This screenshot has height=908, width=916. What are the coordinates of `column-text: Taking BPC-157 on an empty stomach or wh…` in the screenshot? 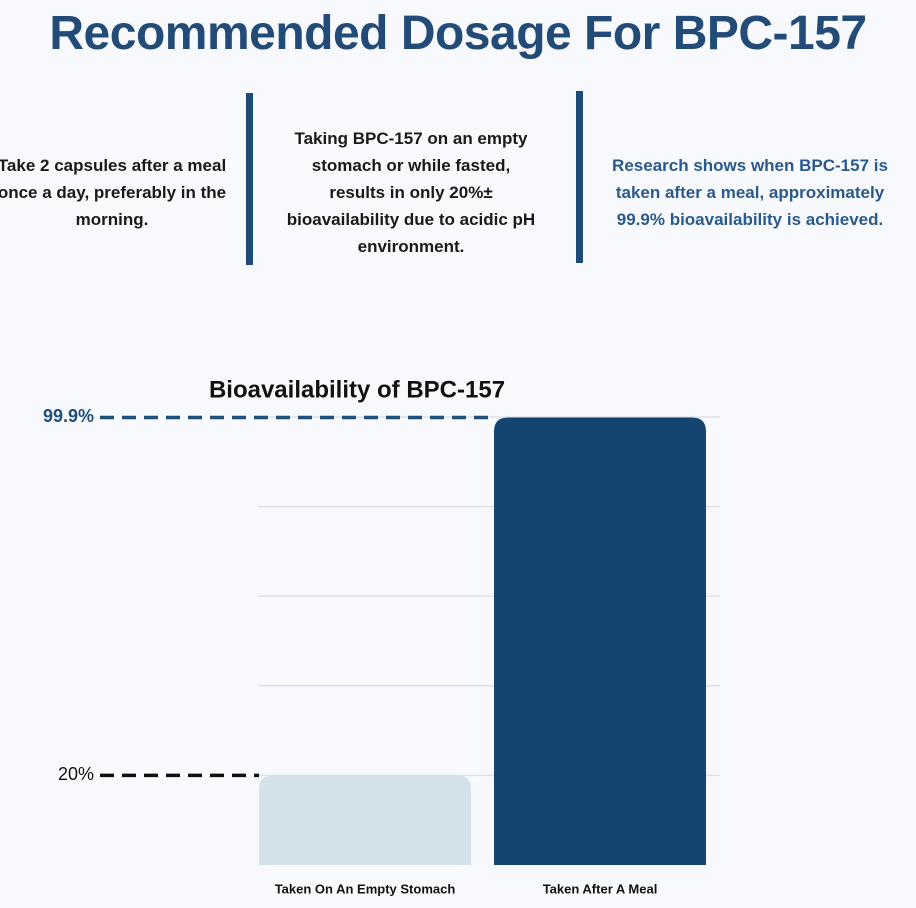 It's located at (411, 192).